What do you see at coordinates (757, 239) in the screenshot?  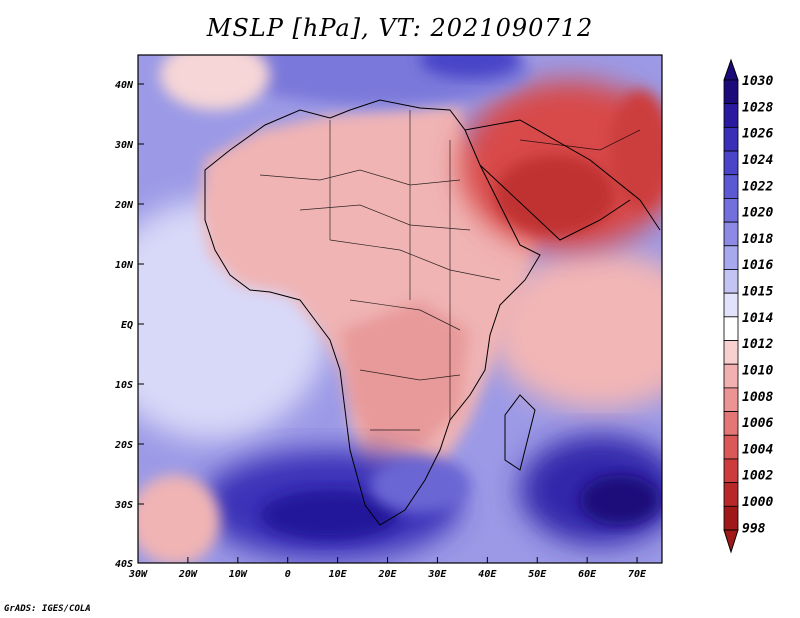 I see `colorbar-label: 1018` at bounding box center [757, 239].